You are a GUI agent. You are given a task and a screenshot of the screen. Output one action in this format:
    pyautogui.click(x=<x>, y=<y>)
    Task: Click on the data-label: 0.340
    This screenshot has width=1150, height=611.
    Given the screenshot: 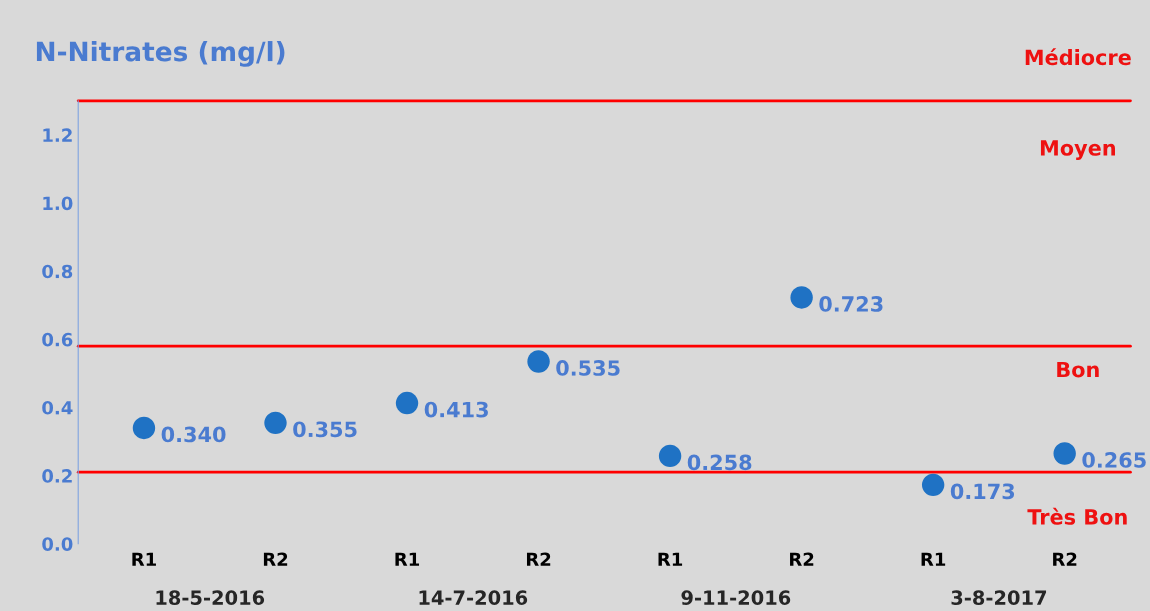 What is the action you would take?
    pyautogui.click(x=193, y=434)
    